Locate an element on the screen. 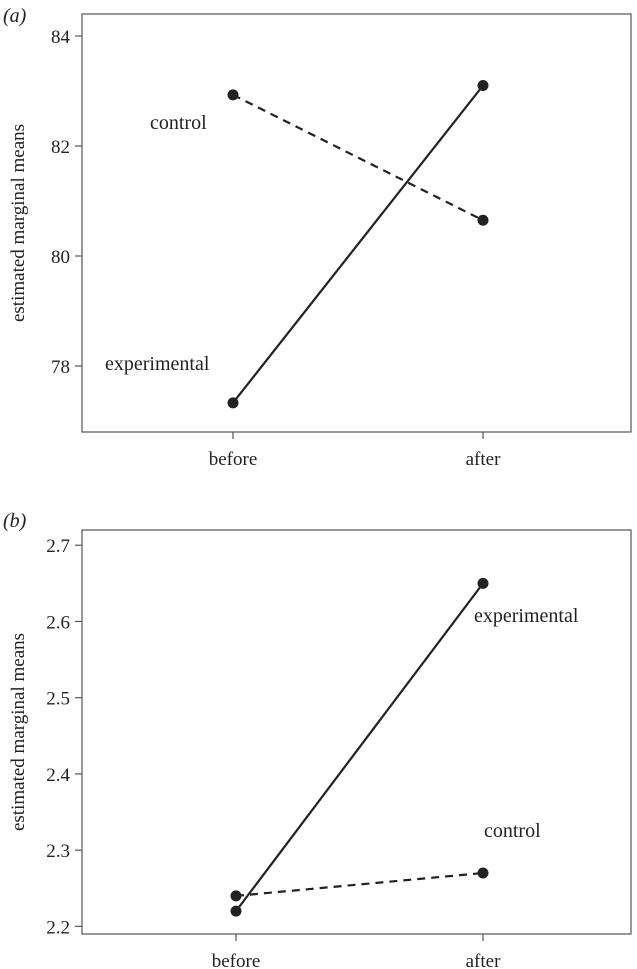 The height and width of the screenshot is (969, 637). y-tick-label: 2.6 is located at coordinates (58, 622).